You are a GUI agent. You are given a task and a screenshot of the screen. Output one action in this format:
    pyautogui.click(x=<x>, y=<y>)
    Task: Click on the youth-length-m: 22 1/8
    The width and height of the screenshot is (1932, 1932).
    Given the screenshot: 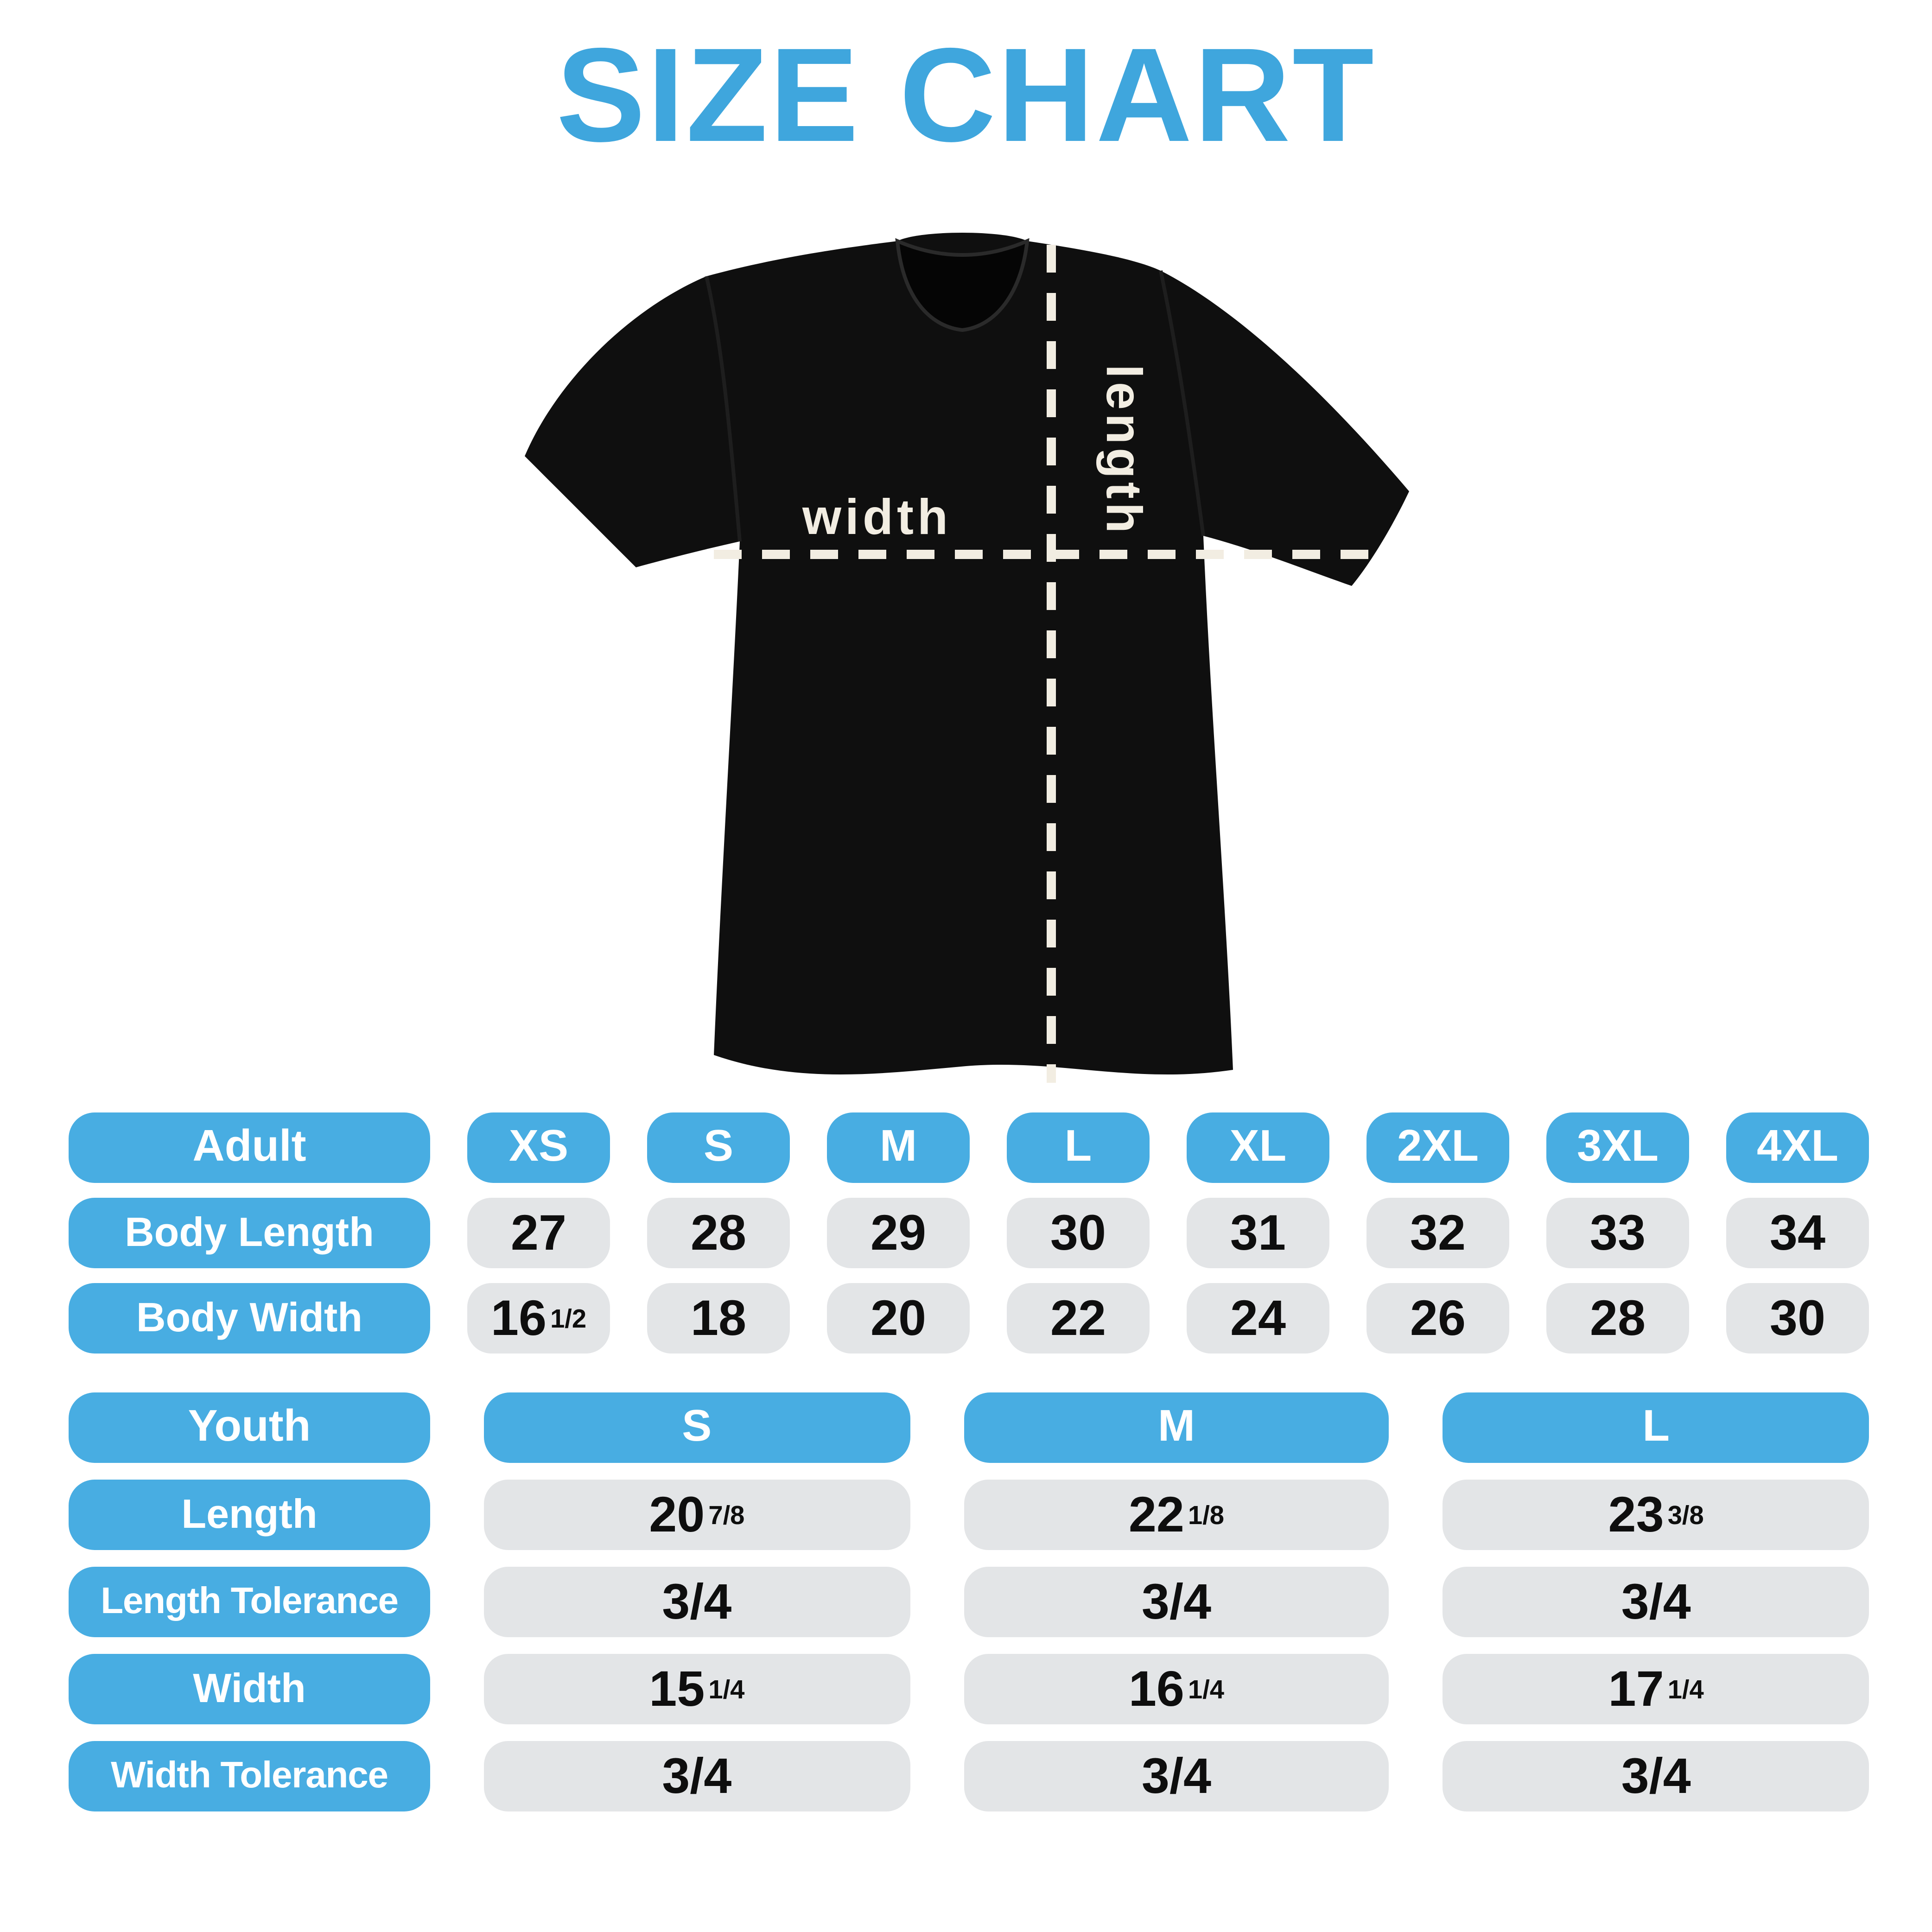 What is the action you would take?
    pyautogui.click(x=1176, y=1515)
    